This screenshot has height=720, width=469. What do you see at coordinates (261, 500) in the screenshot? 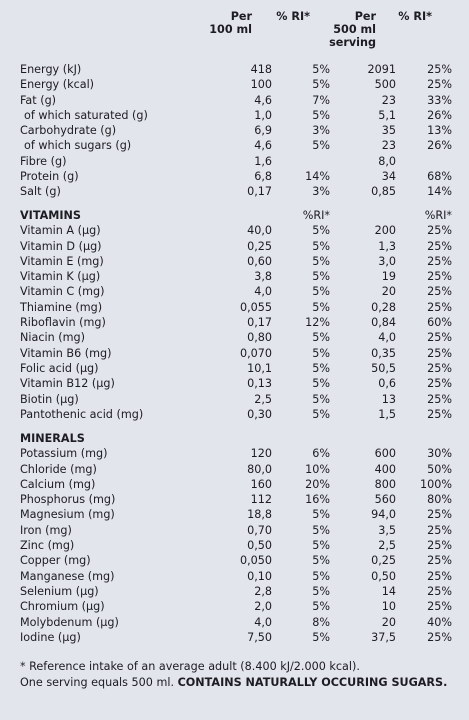
I see `value-per-100ml: 112` at bounding box center [261, 500].